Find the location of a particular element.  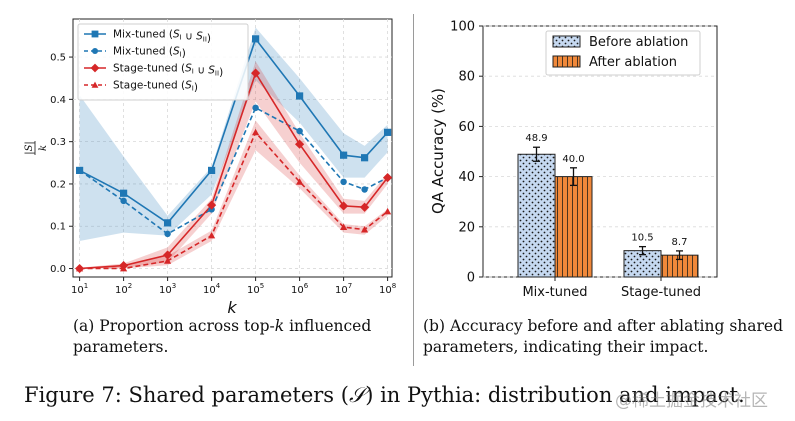

svg-text: |S| is located at coordinates (29, 148).